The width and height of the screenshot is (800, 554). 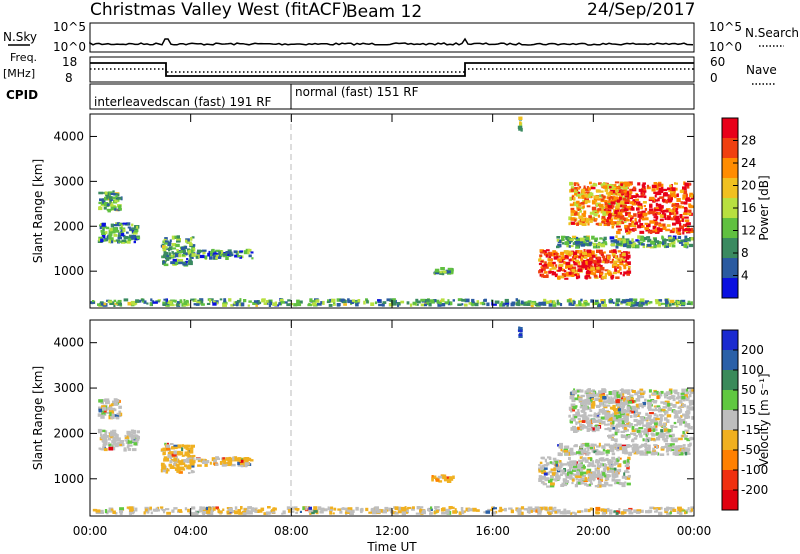 What do you see at coordinates (291, 531) in the screenshot?
I see `velocity-x-tick-label-2: 08:00` at bounding box center [291, 531].